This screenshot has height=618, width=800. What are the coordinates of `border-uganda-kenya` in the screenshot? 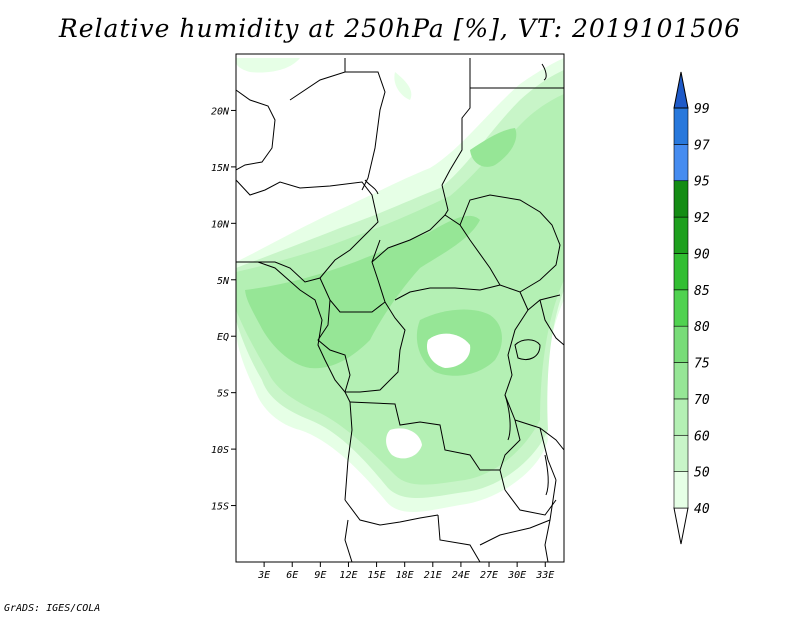 It's located at (545, 320).